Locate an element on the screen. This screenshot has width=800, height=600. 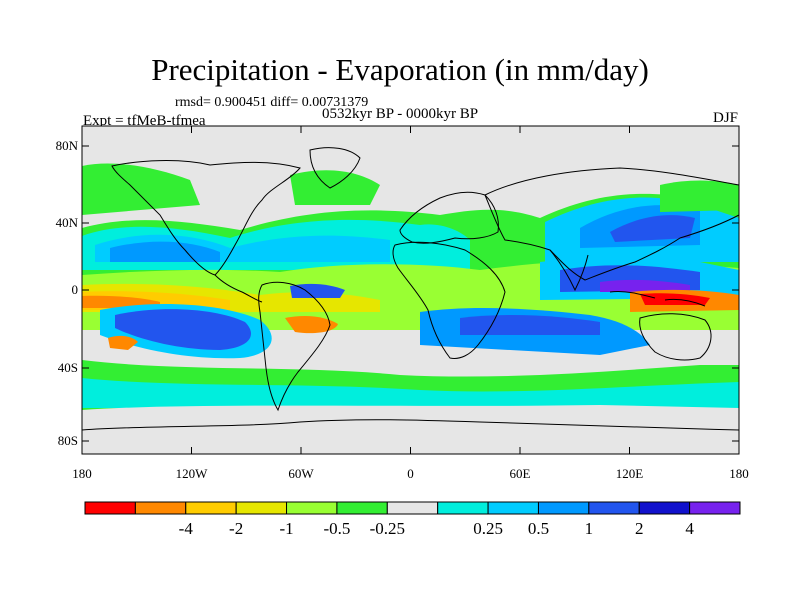
colorbar-label: -1 is located at coordinates (286, 528).